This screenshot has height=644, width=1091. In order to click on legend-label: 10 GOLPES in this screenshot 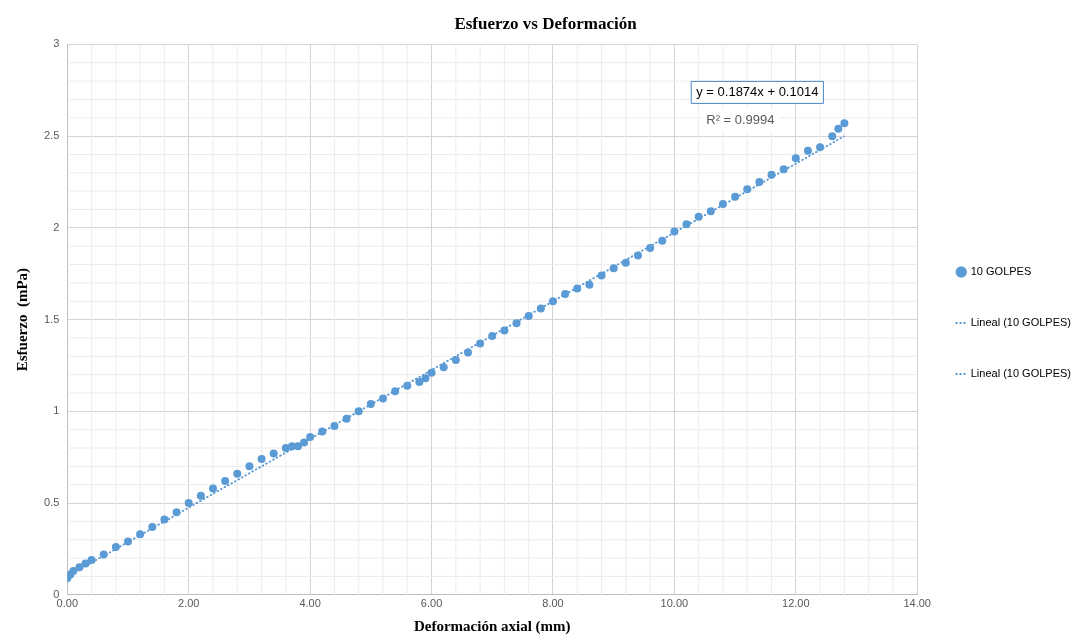, I will do `click(1001, 271)`.